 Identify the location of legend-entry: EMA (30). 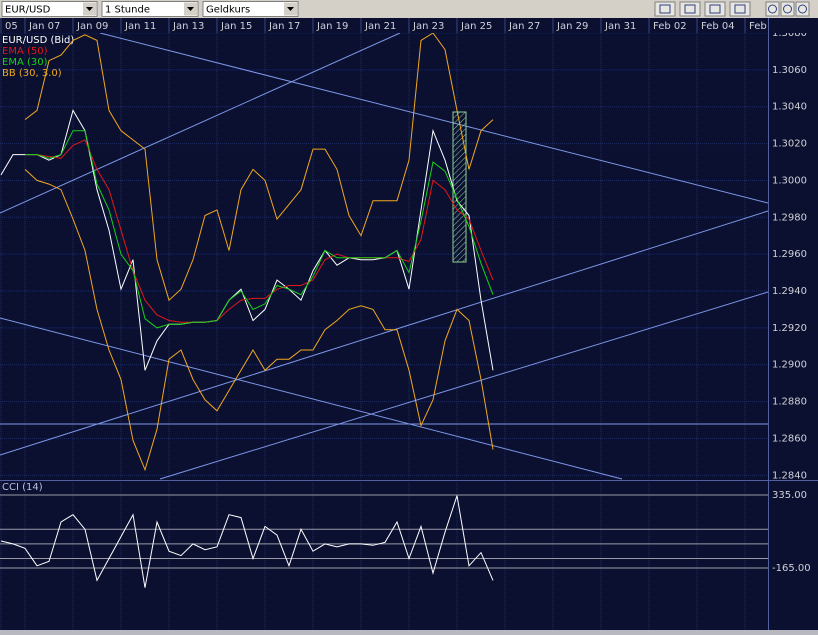
(25, 62).